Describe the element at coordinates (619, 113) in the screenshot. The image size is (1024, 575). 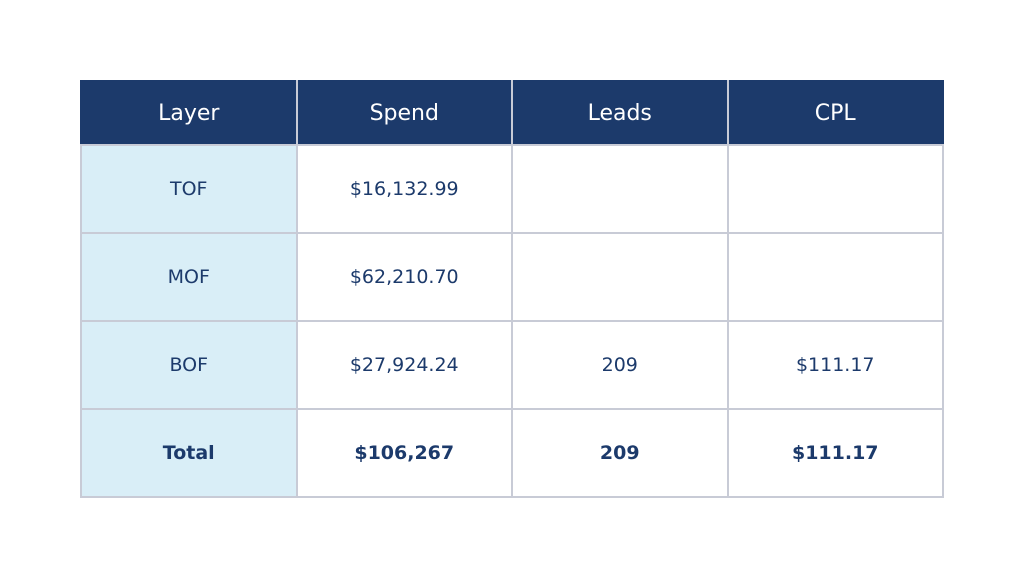
I see `header-cell: Leads` at that location.